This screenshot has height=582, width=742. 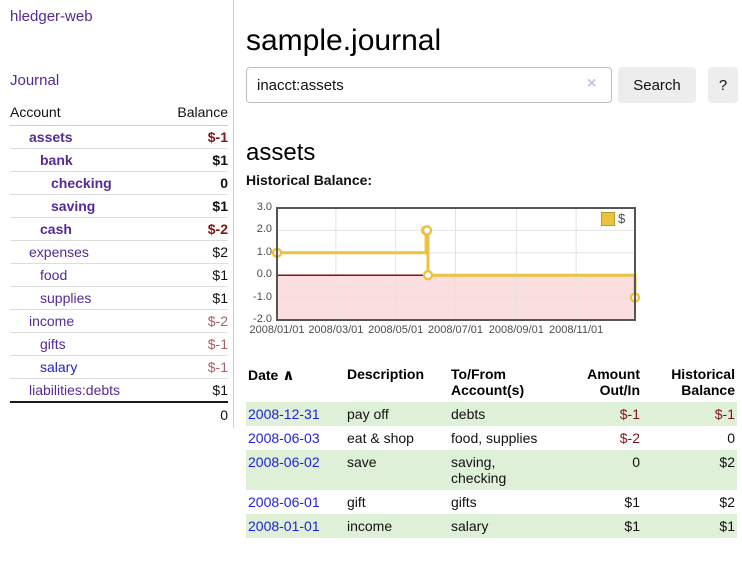 What do you see at coordinates (119, 414) in the screenshot?
I see `account-total-row: 0` at bounding box center [119, 414].